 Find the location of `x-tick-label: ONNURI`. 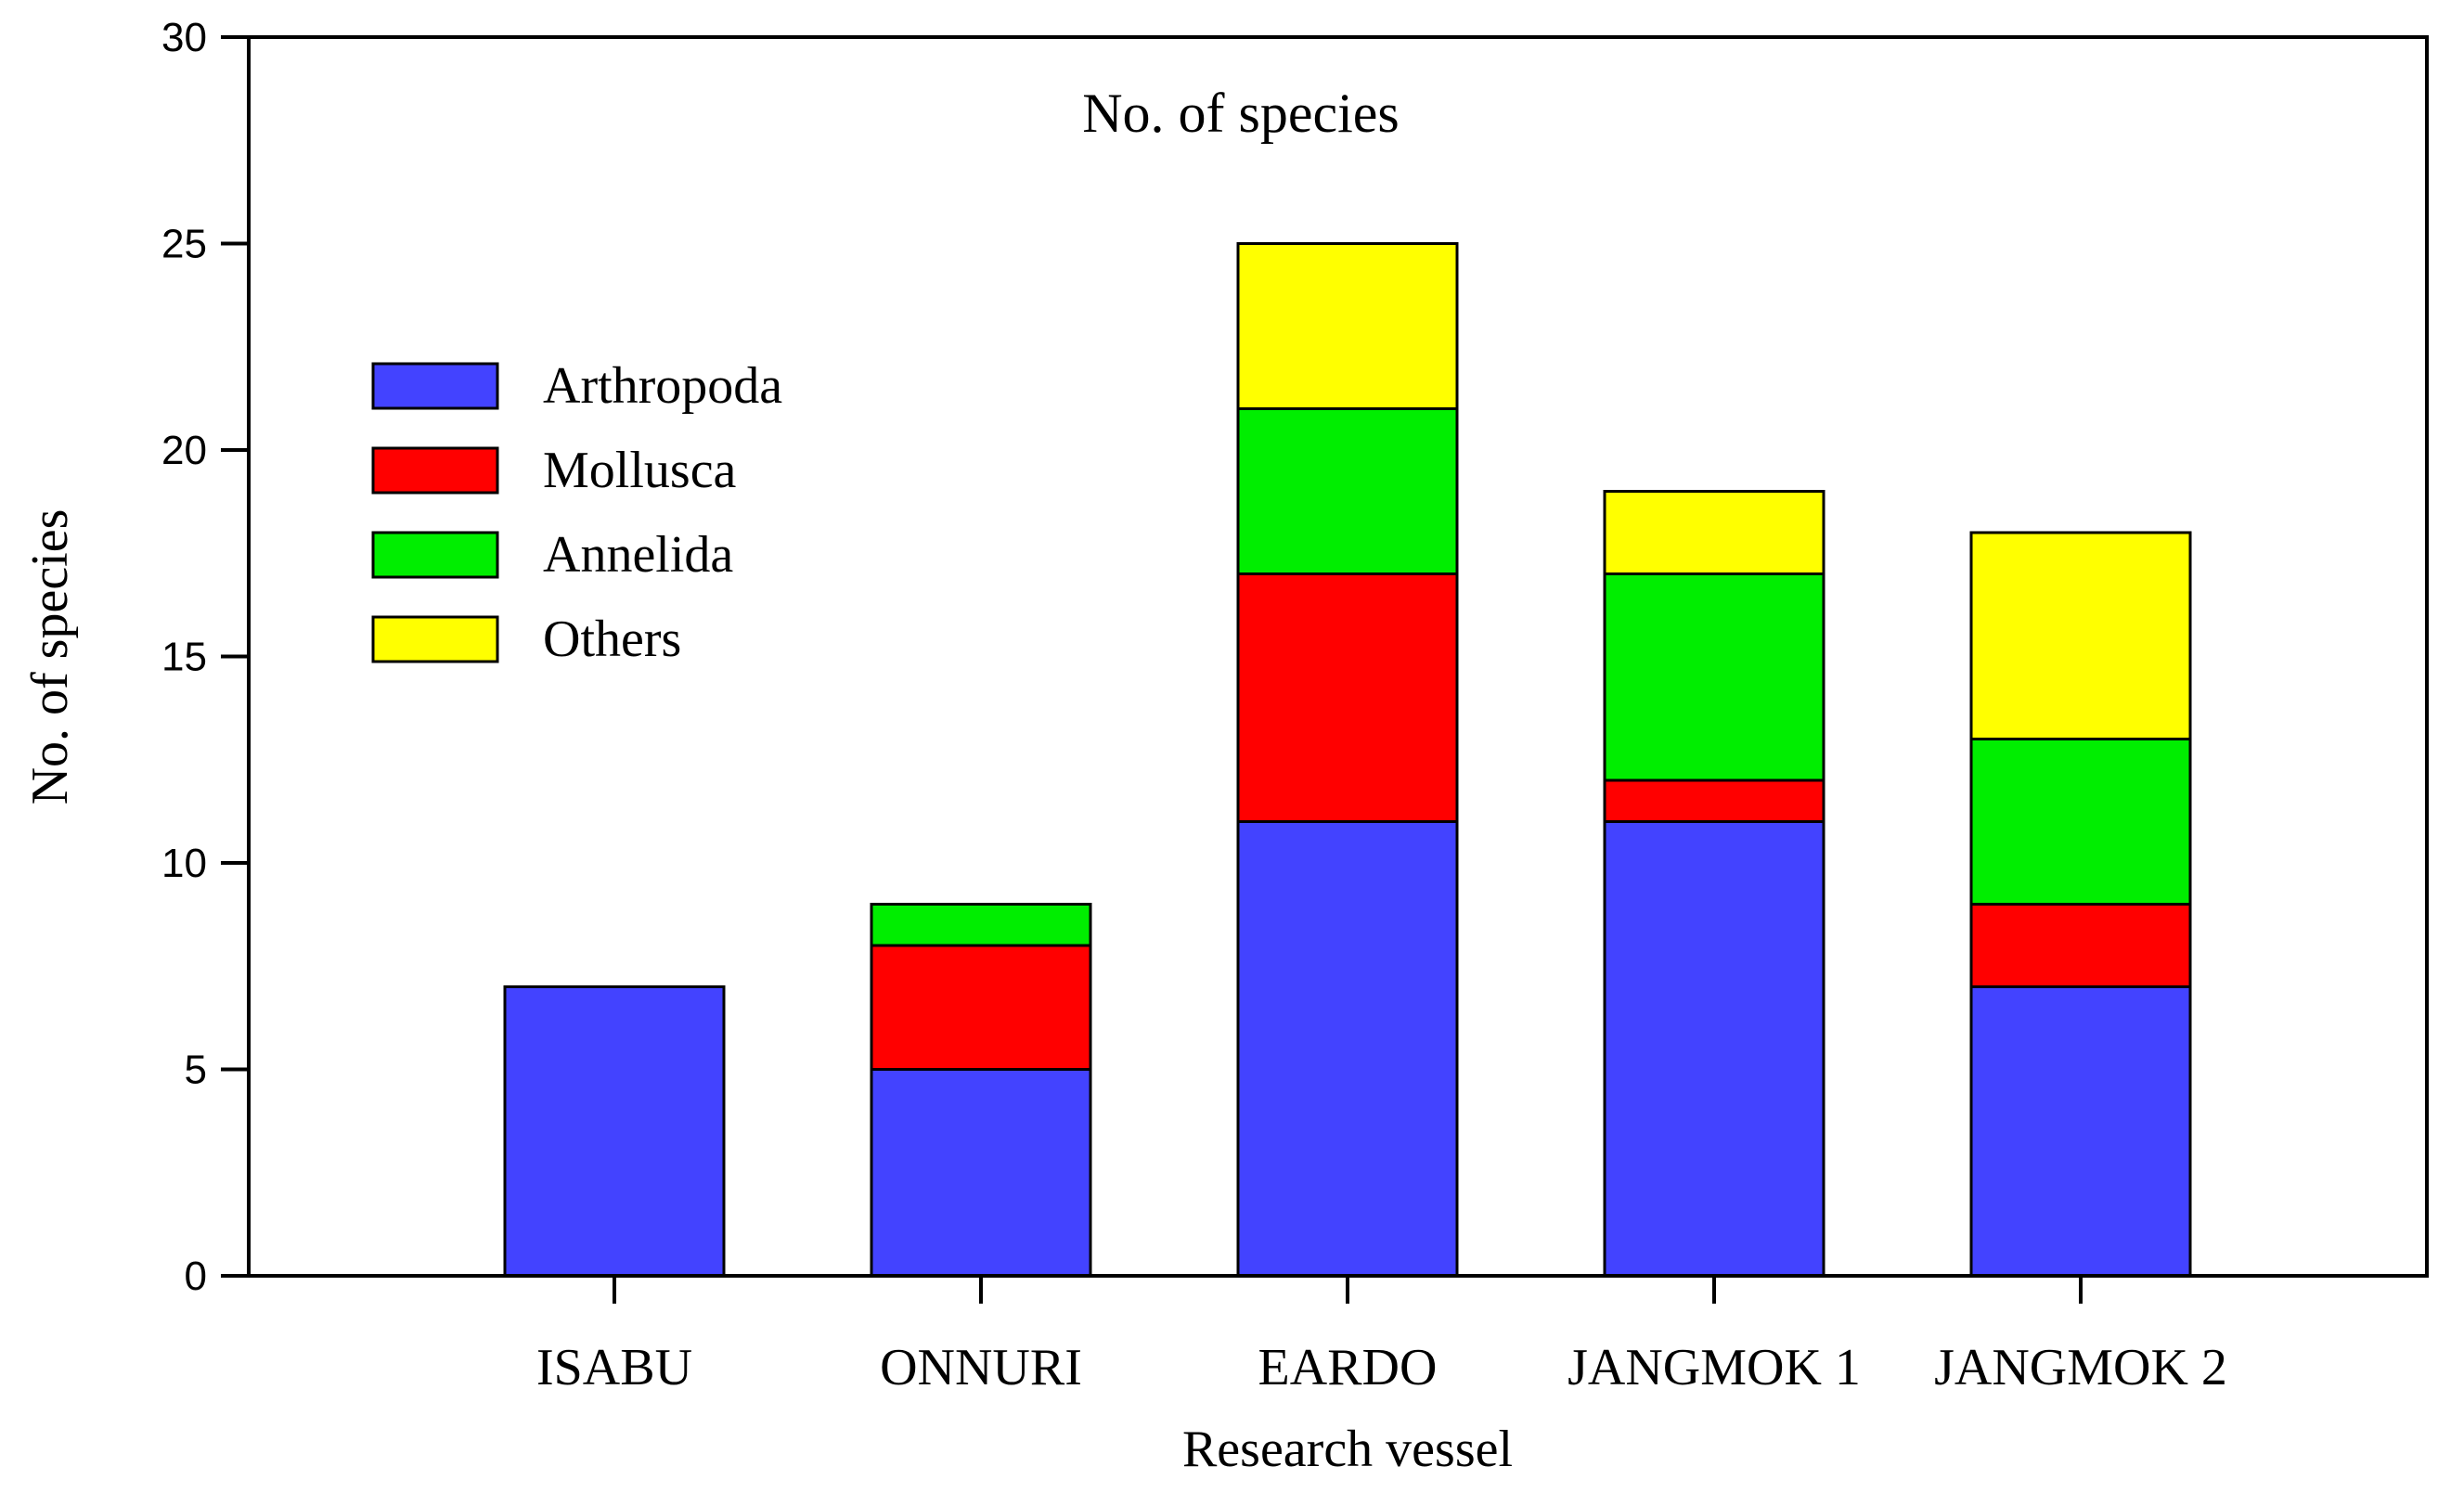

x-tick-label: ONNURI is located at coordinates (981, 1367).